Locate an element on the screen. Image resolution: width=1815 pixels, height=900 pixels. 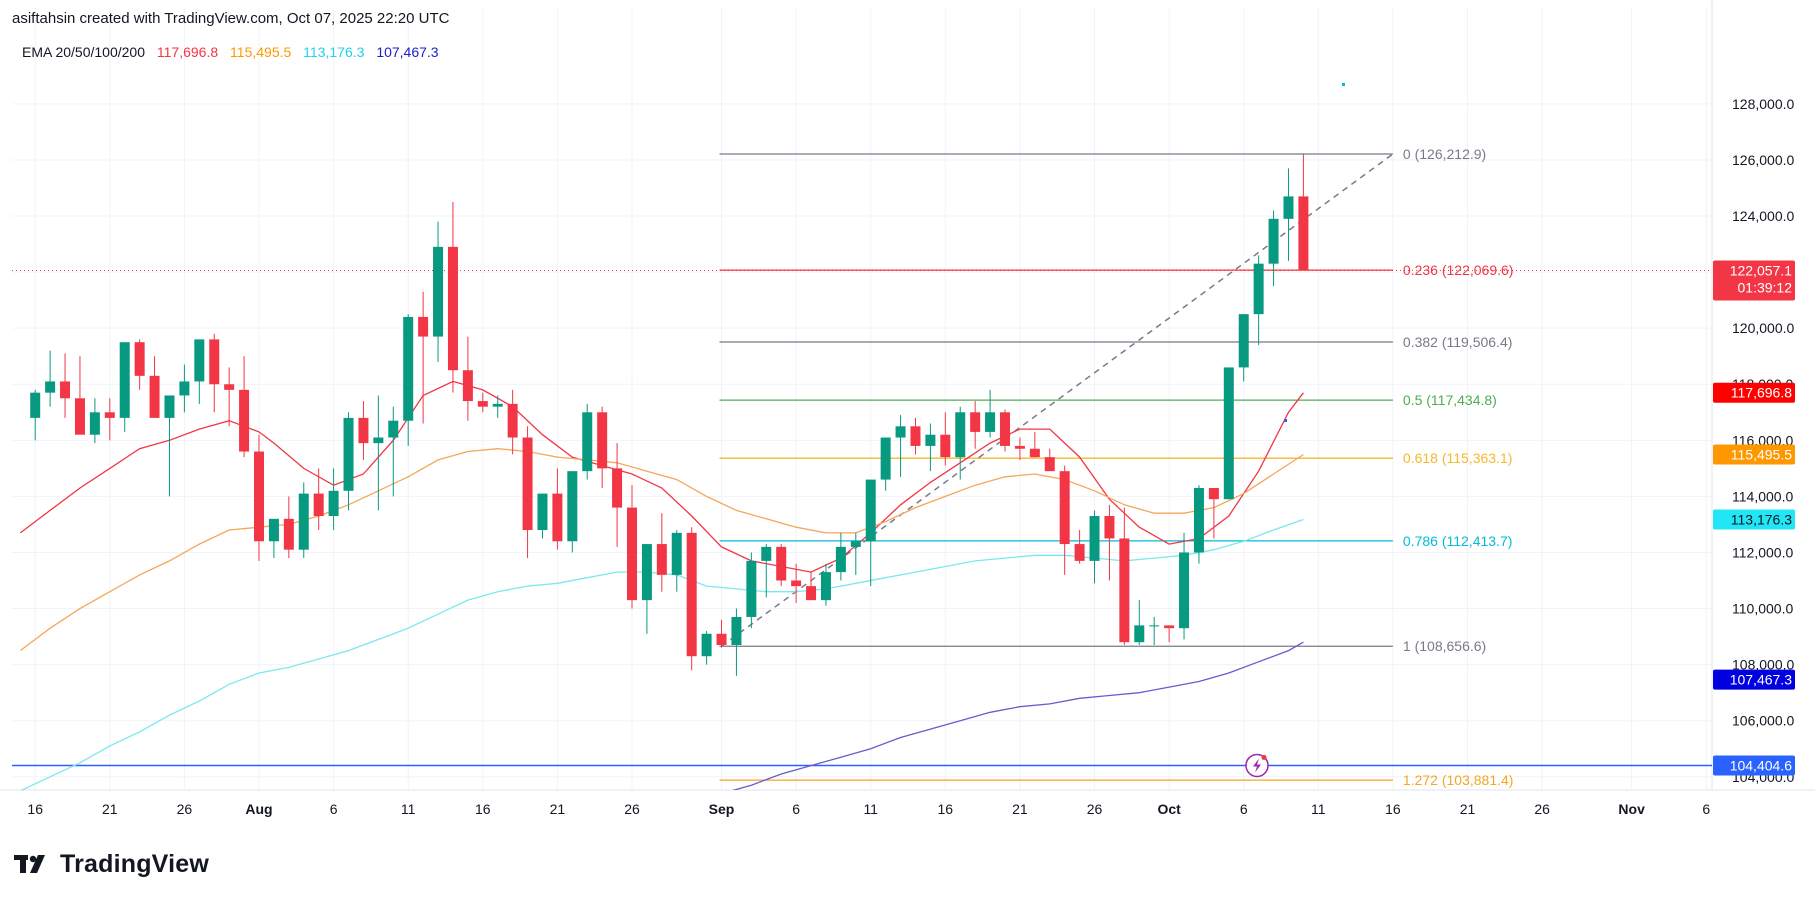
ema-price-tag-0-bg is located at coordinates (1754, 392).